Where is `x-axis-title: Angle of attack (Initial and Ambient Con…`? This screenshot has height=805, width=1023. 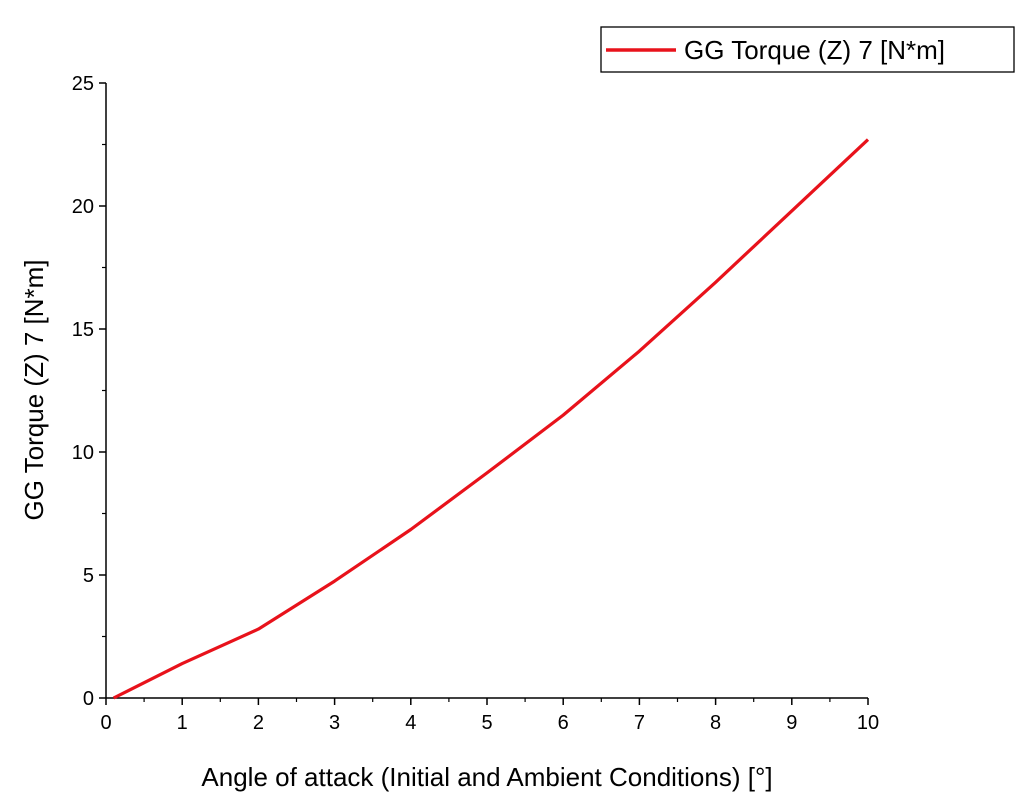 x-axis-title: Angle of attack (Initial and Ambient Con… is located at coordinates (486, 777).